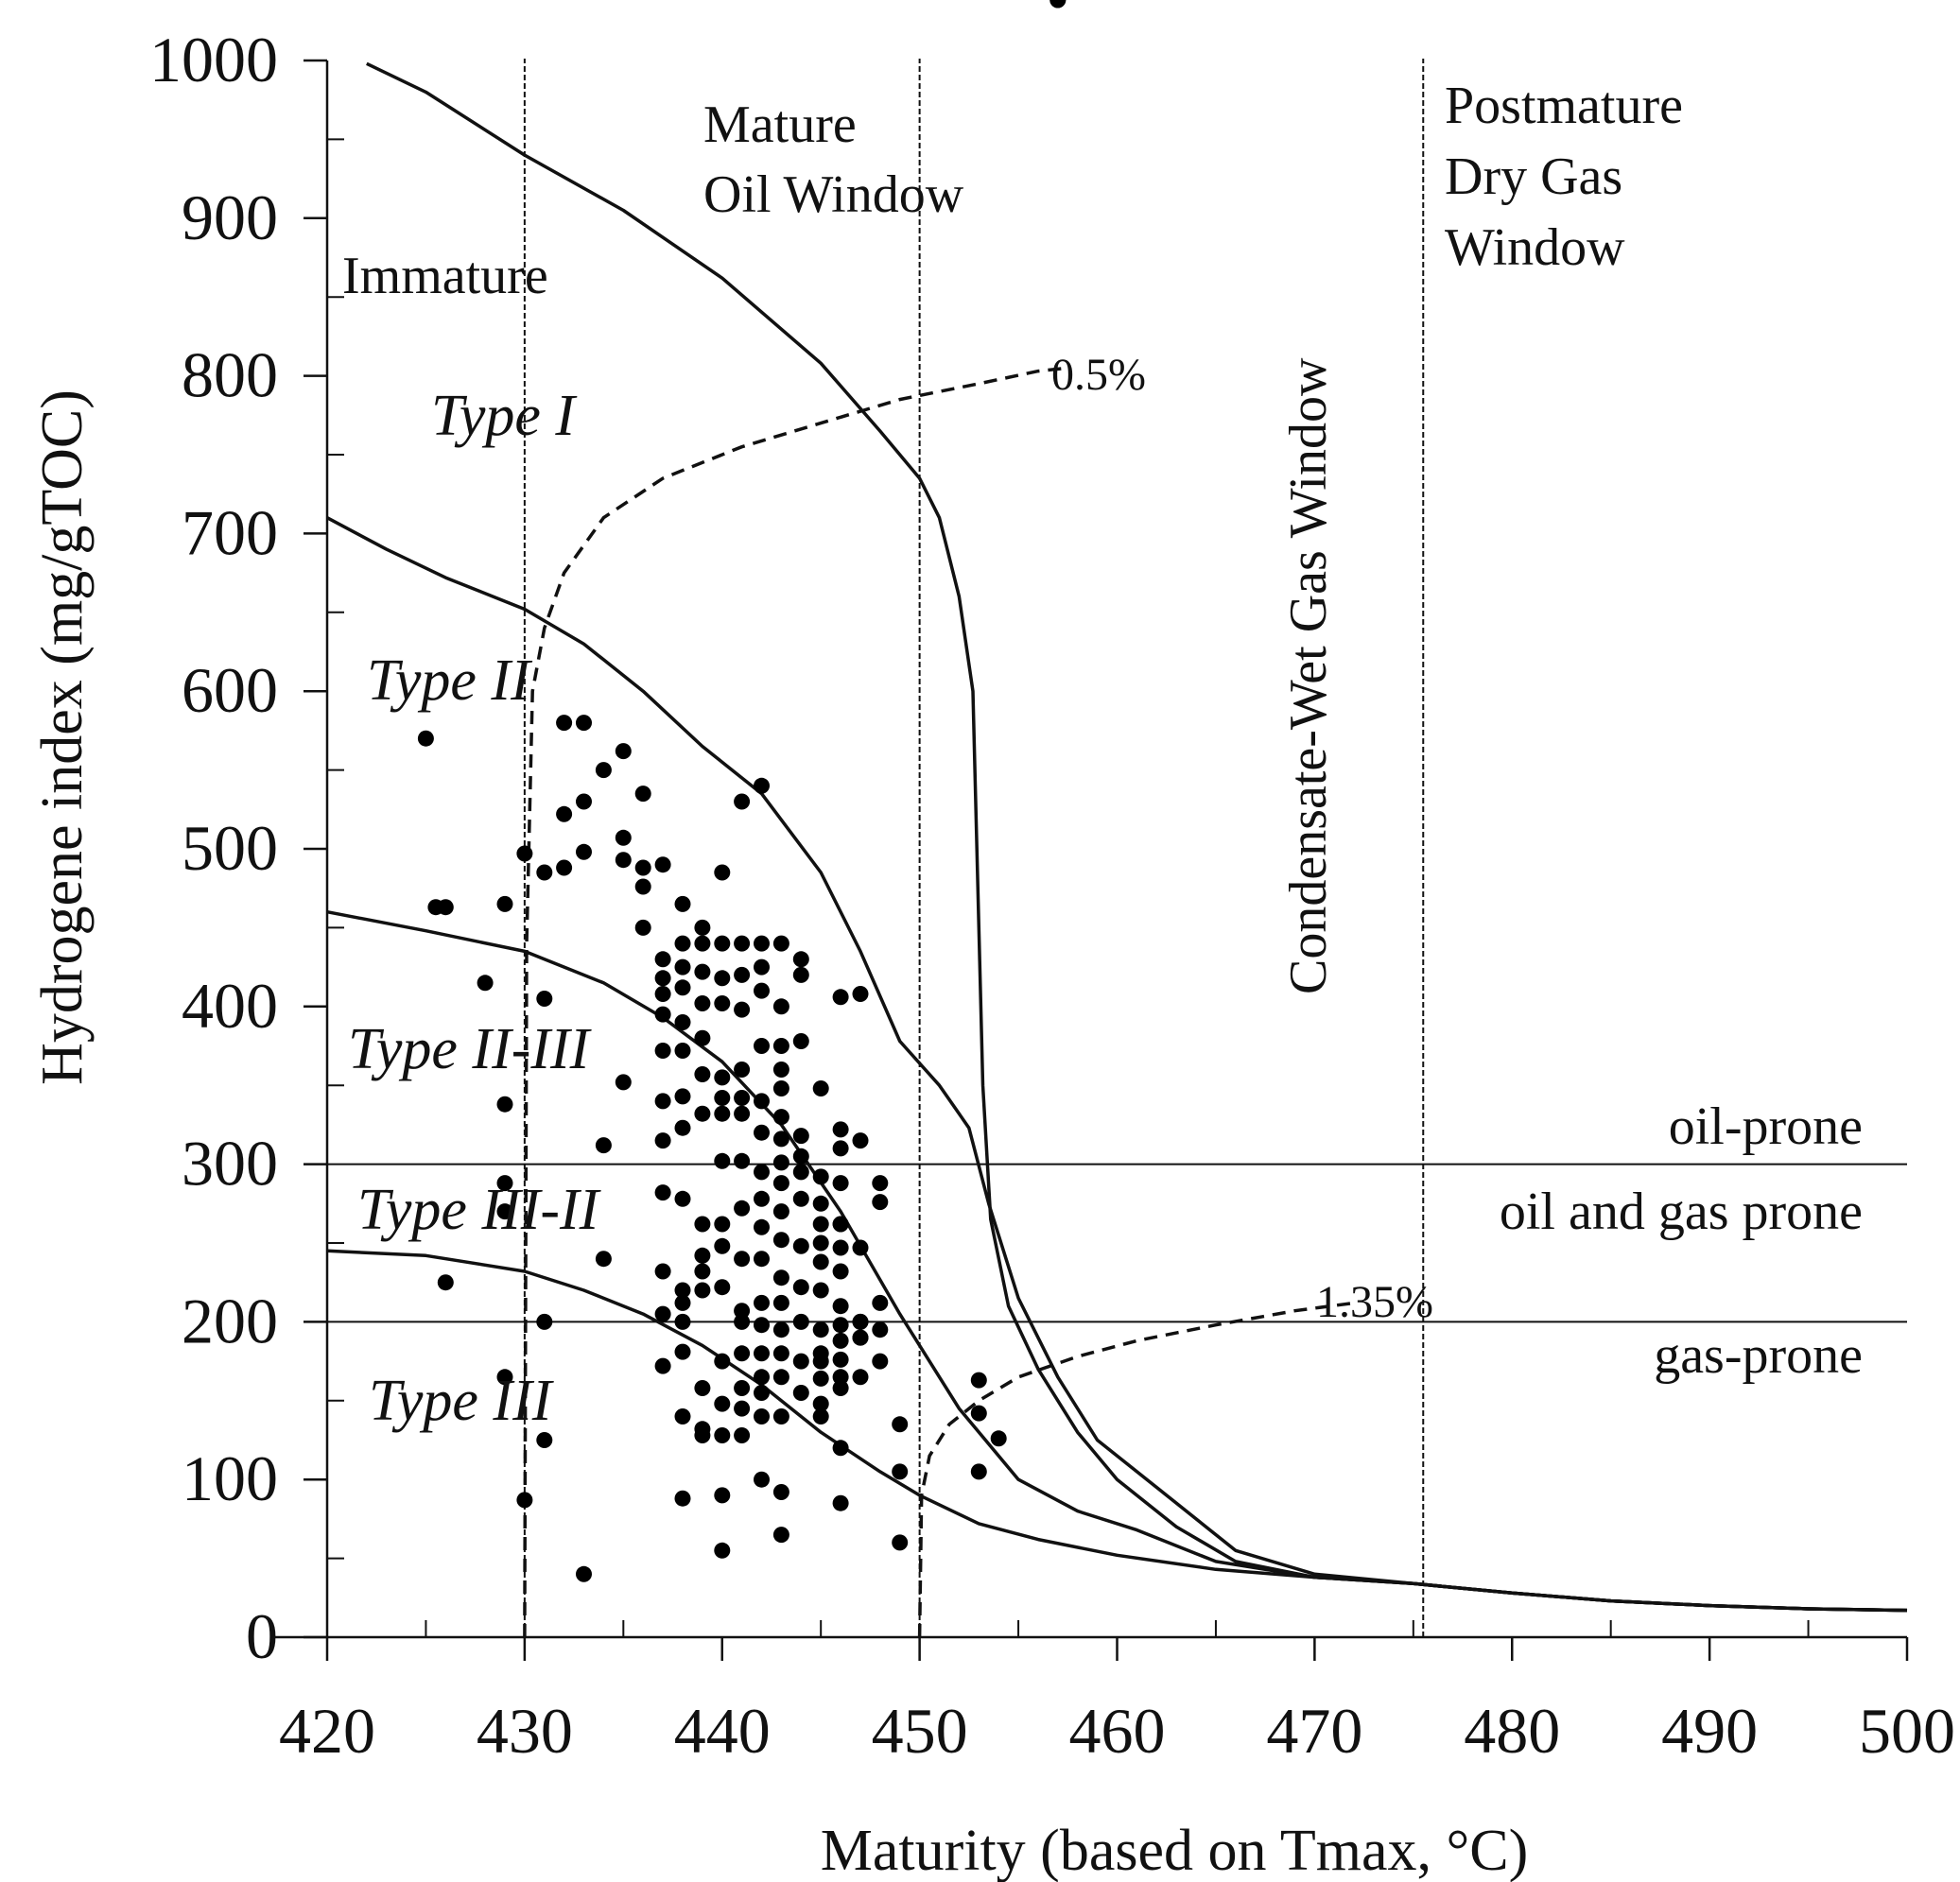 The width and height of the screenshot is (1960, 1882). Describe the element at coordinates (462, 1401) in the screenshot. I see `kerogen-label-type-3: Type III` at that location.